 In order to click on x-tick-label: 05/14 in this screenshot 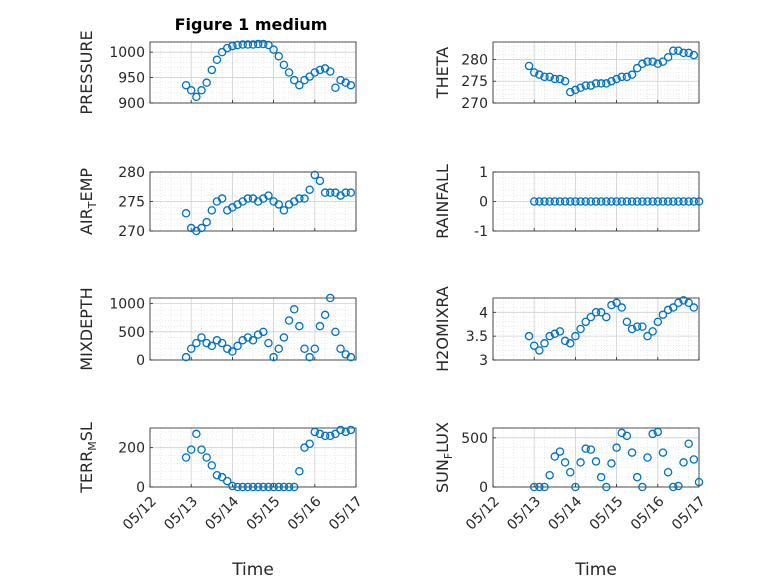, I will do `click(222, 514)`.